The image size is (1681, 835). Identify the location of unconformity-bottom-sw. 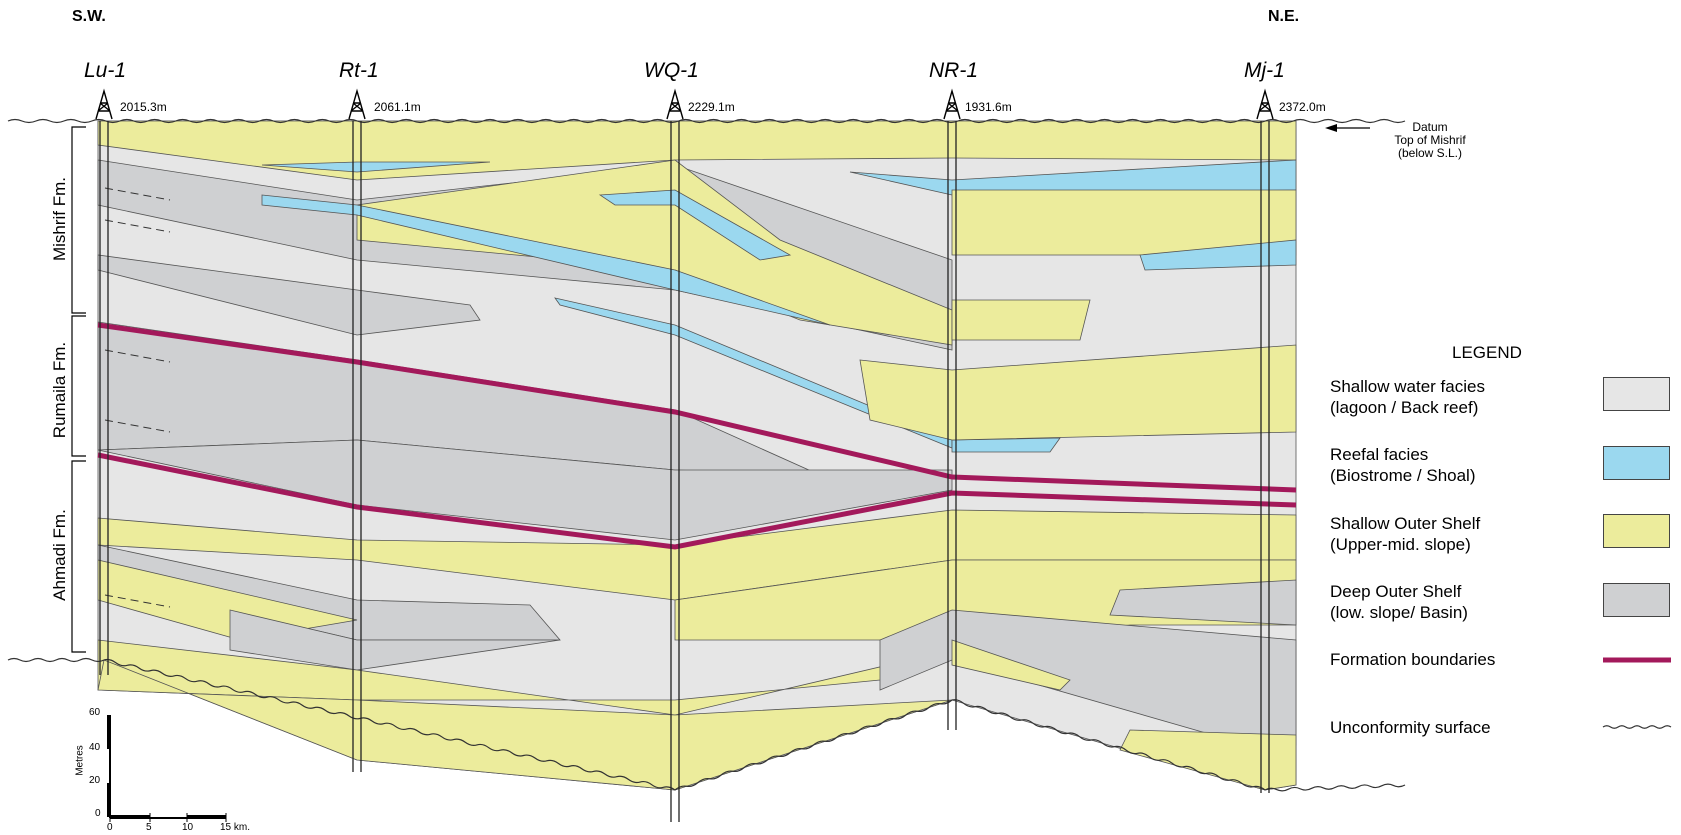
(56, 660).